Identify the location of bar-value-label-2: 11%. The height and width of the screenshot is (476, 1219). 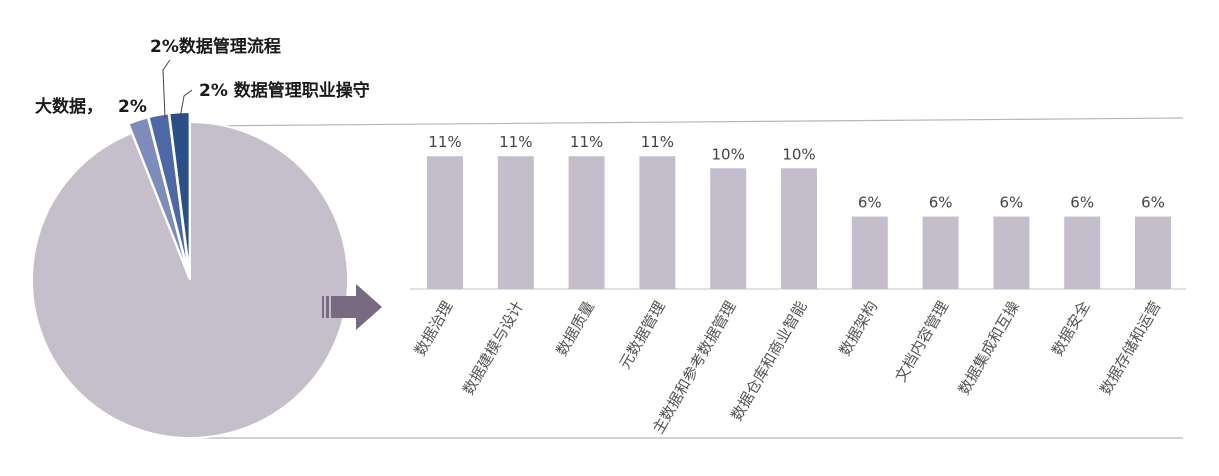
(515, 142).